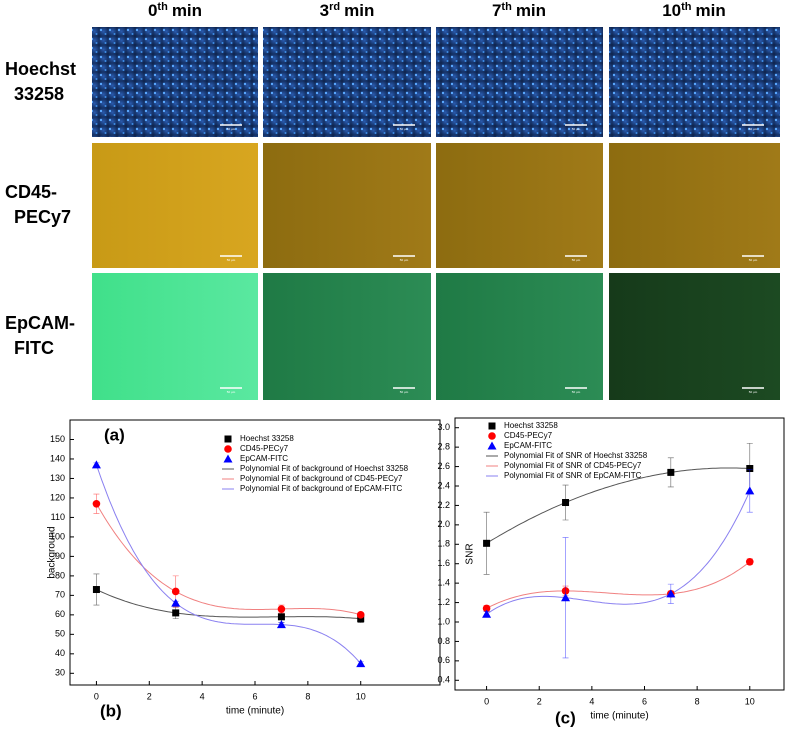 The height and width of the screenshot is (740, 787). I want to click on x-tick-label: 10, so click(750, 701).